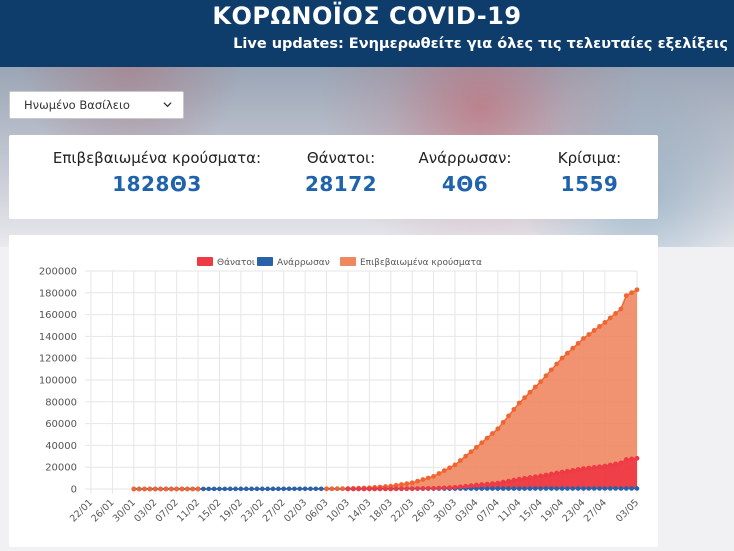 The width and height of the screenshot is (734, 551). What do you see at coordinates (509, 510) in the screenshot?
I see `x-tick-label: 11/04` at bounding box center [509, 510].